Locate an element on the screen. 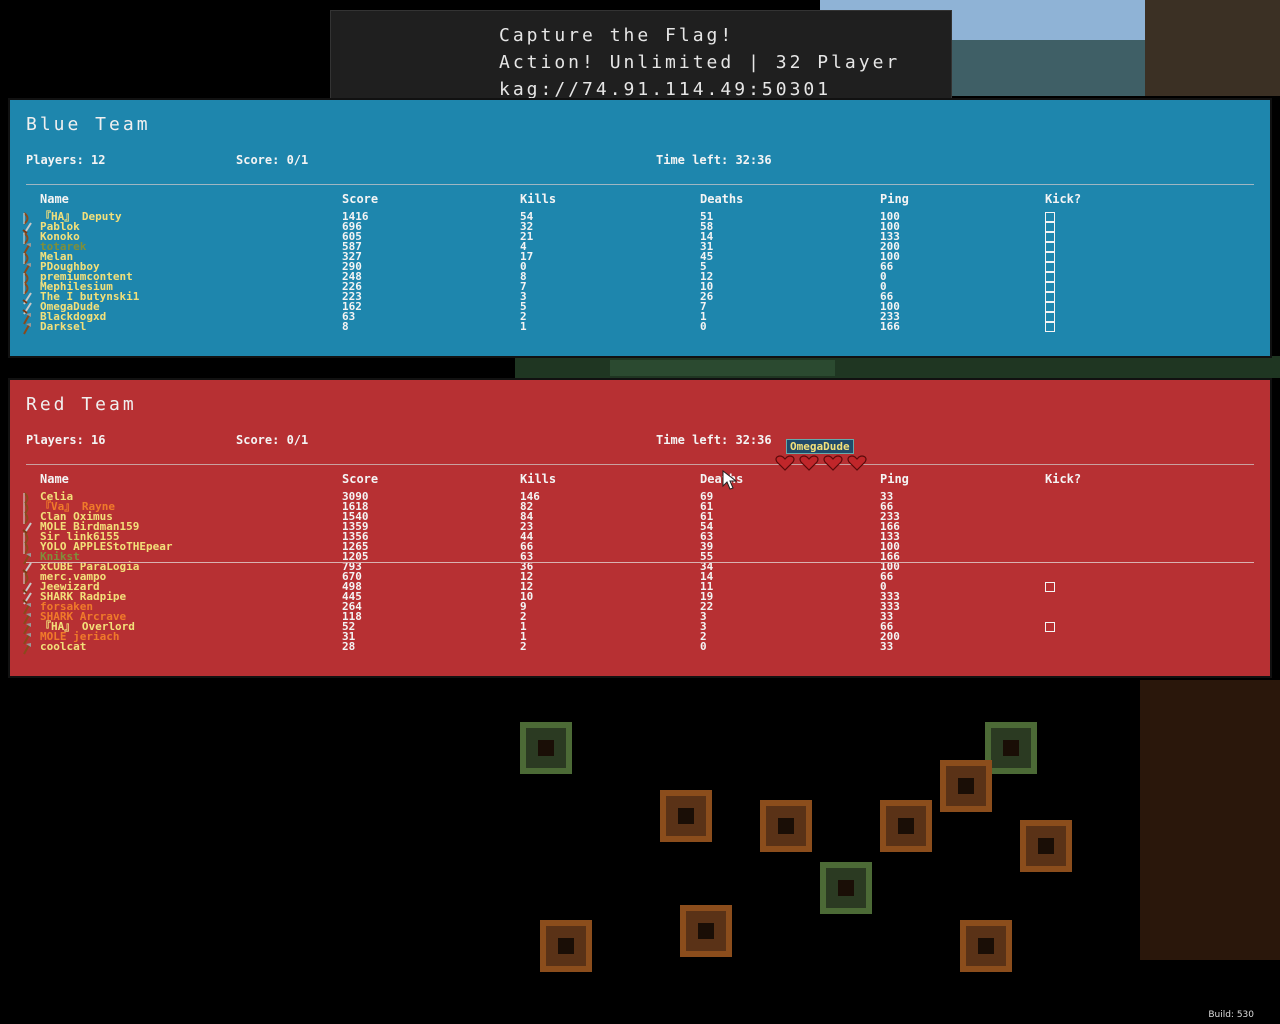  player-deaths: 63 is located at coordinates (707, 536).